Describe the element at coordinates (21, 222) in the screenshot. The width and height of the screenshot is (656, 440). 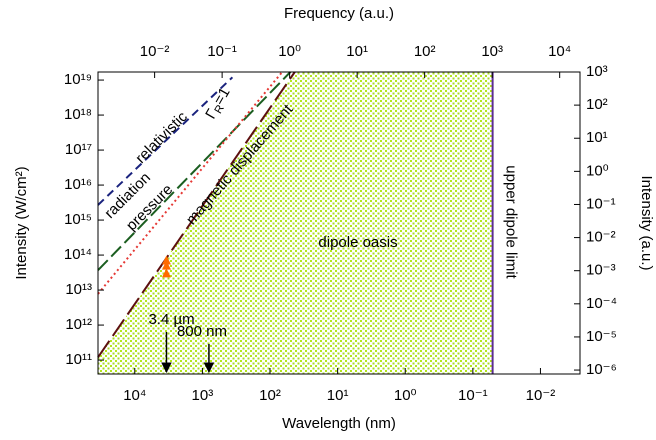
I see `y-axis-title: Intensity (W/cm²)` at that location.